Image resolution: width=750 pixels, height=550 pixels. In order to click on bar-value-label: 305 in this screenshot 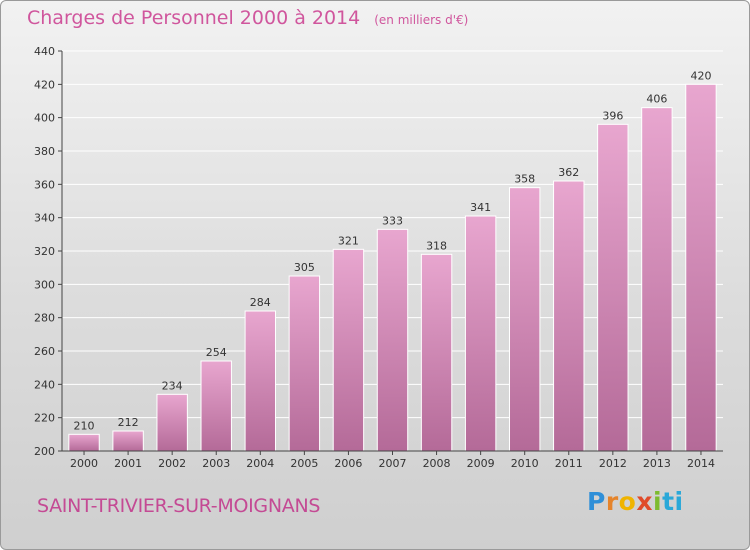, I will do `click(304, 267)`.